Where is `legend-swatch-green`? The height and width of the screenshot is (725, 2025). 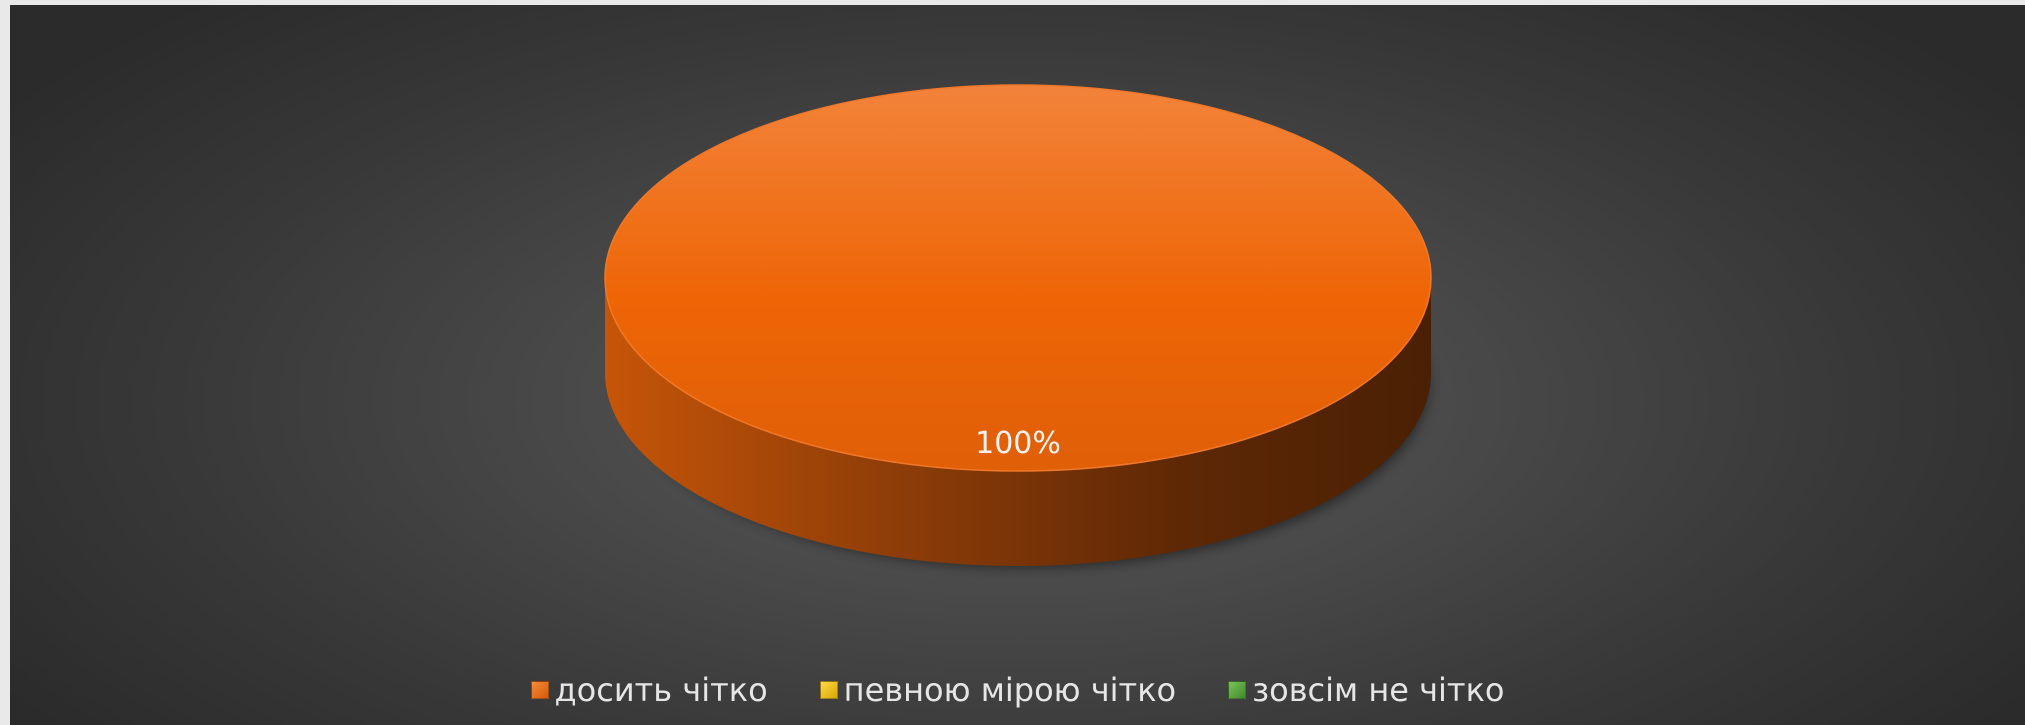
legend-swatch-green is located at coordinates (1237, 690).